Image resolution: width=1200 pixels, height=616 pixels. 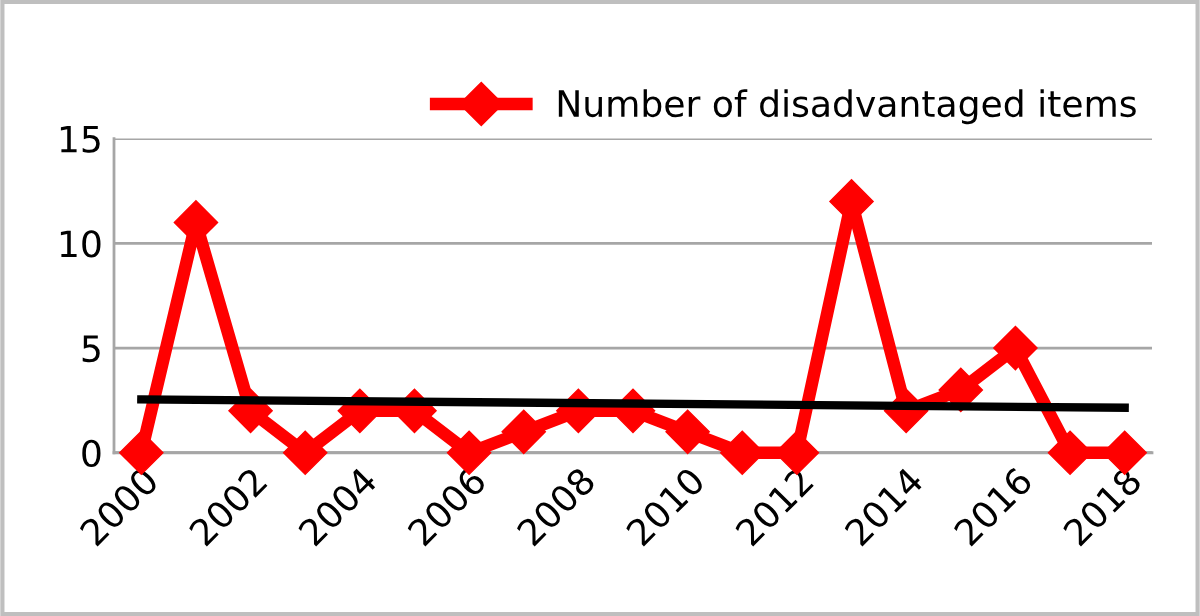 What do you see at coordinates (80, 244) in the screenshot?
I see `y-tick-label: 10` at bounding box center [80, 244].